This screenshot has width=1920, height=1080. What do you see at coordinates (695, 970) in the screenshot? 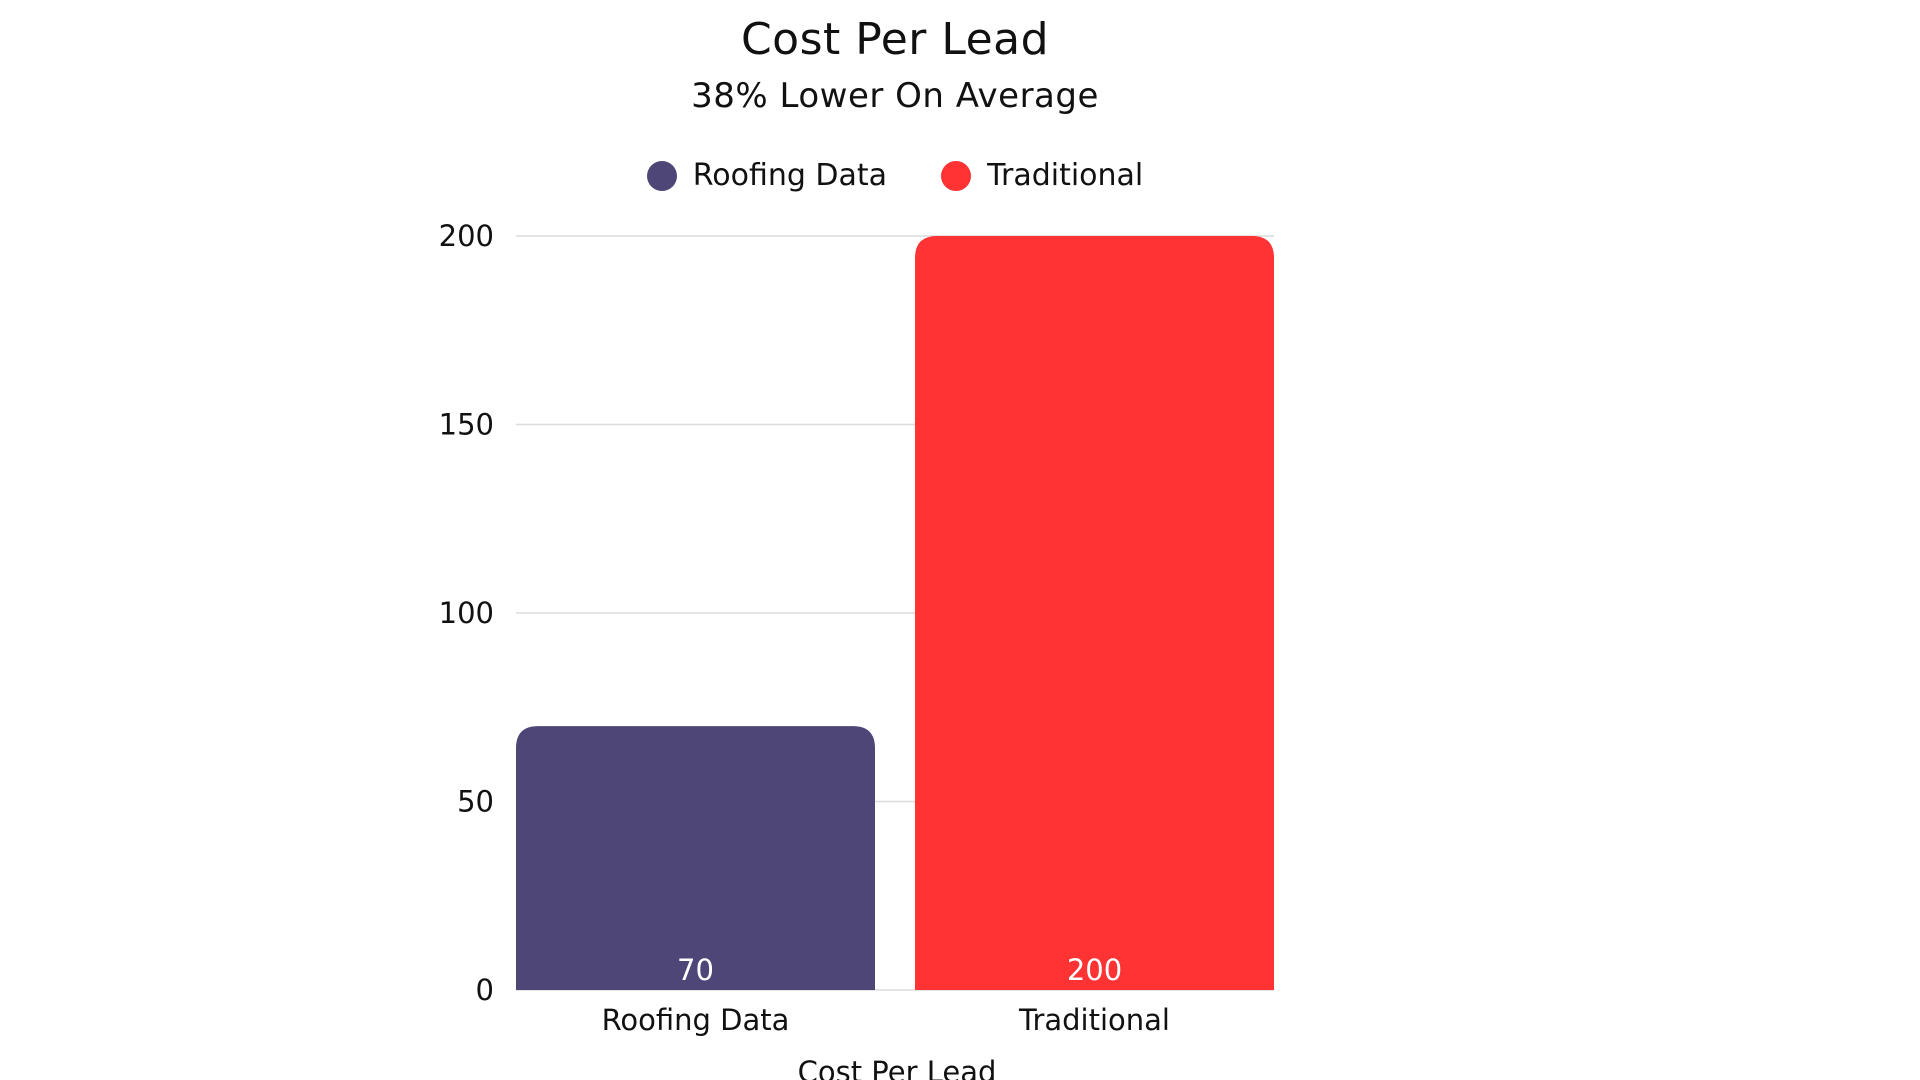
I see `data-label-roofing-data: 70` at bounding box center [695, 970].